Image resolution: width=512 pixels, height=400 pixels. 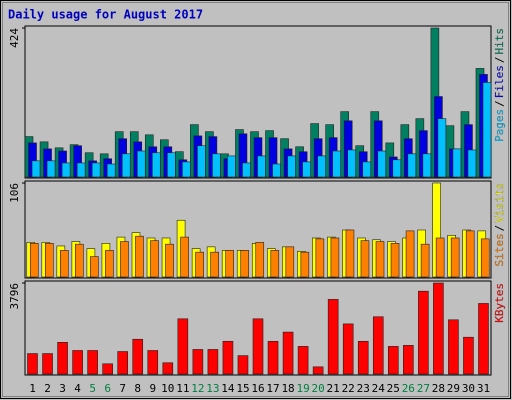 What do you see at coordinates (107, 388) in the screenshot?
I see `x-tick-label: 6` at bounding box center [107, 388].